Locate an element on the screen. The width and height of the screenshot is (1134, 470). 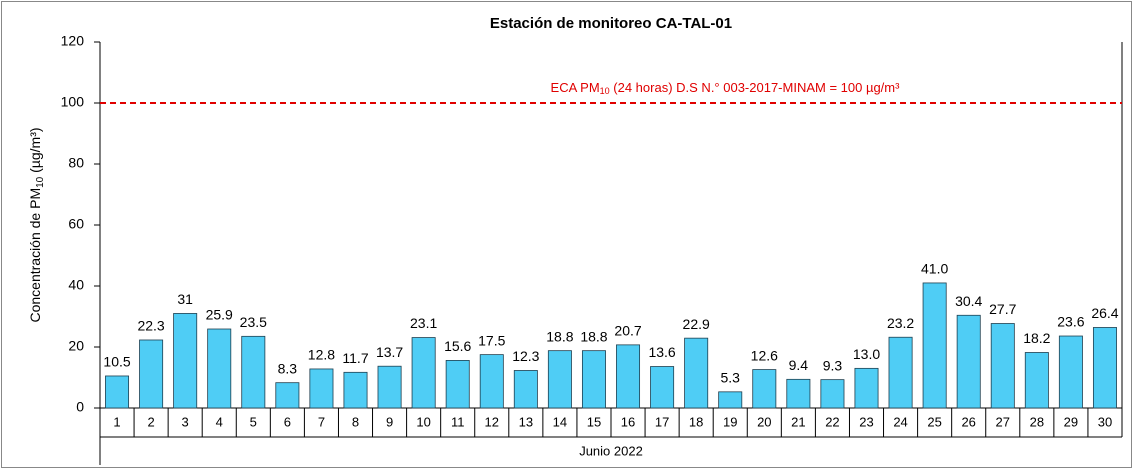
reference-label-part: 10 is located at coordinates (605, 91).